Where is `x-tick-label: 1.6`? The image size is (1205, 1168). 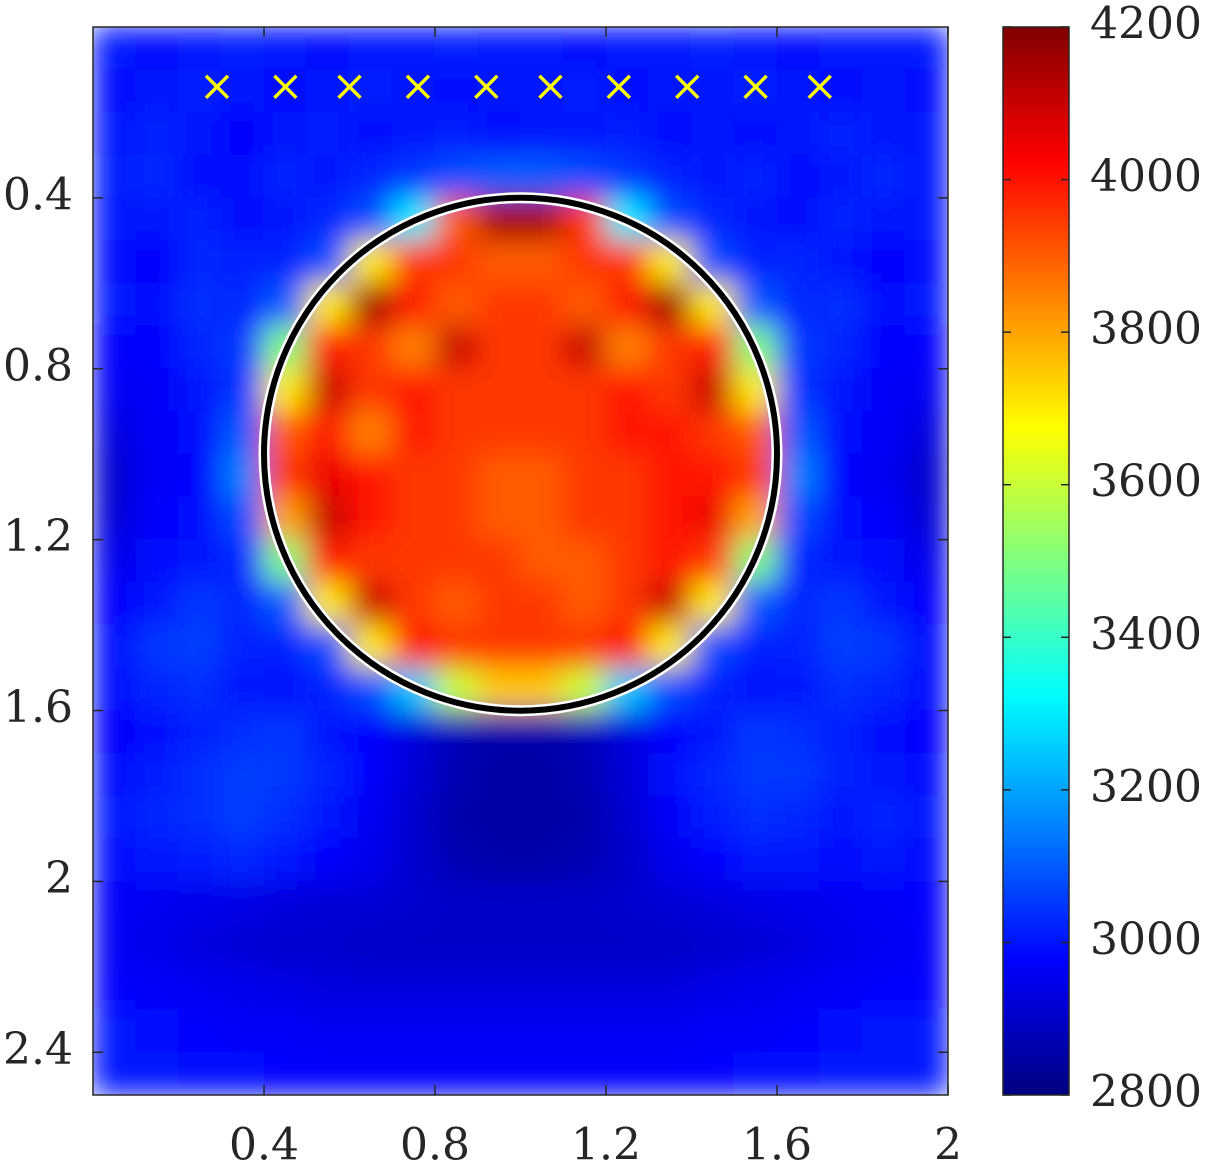
x-tick-label: 1.6 is located at coordinates (777, 1144).